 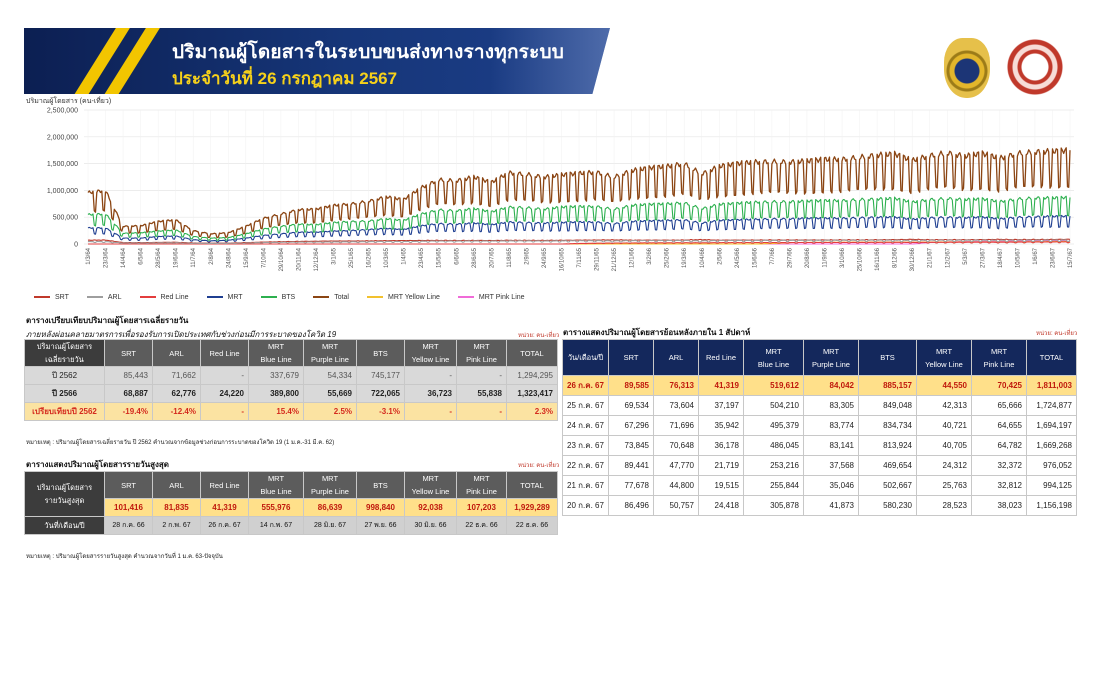 I want to click on table-cell: 2.5%, so click(x=330, y=411).